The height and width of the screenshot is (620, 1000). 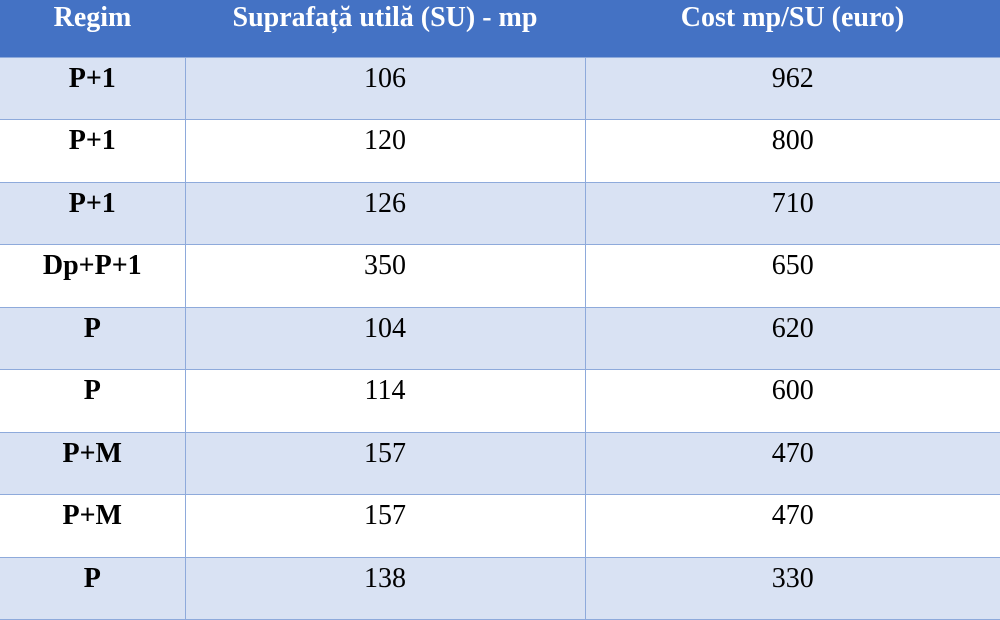 I want to click on header-surface: Suprafață utilă (SU) - mp, so click(x=385, y=17).